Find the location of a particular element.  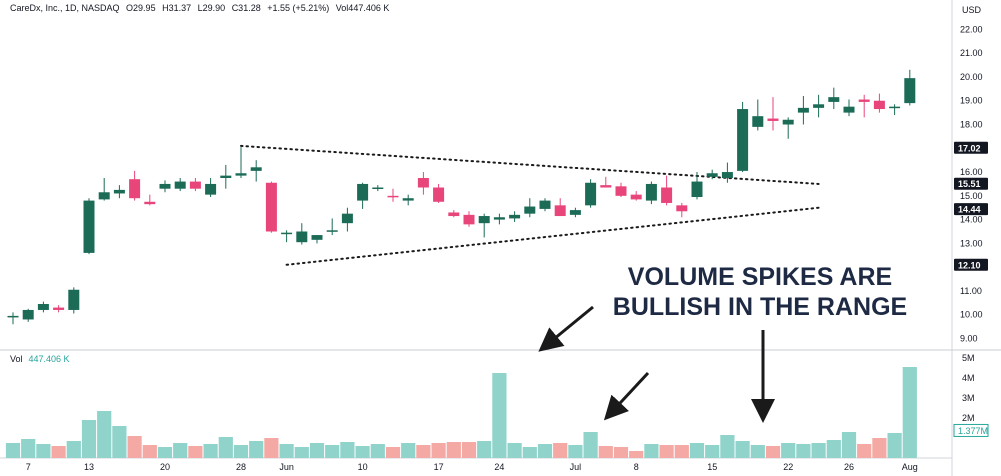

low-value: L29.90 is located at coordinates (211, 8).